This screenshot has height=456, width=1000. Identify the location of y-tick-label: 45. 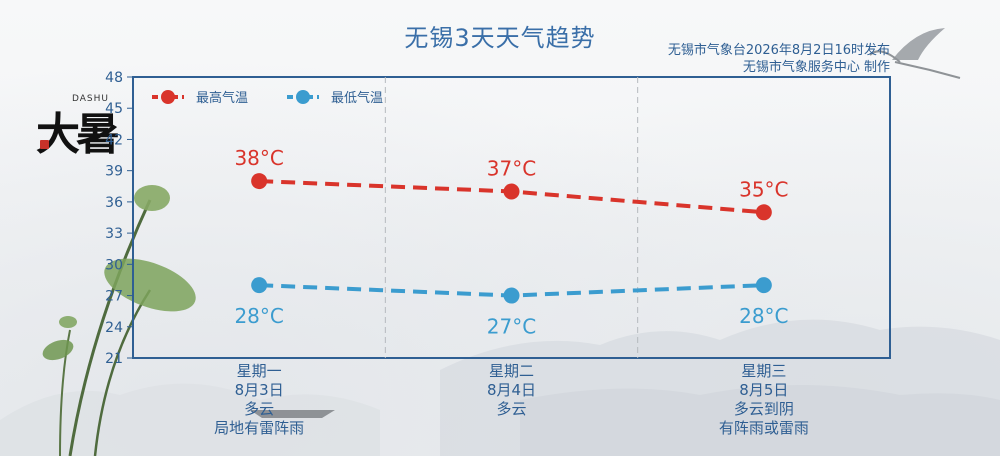
(114, 109).